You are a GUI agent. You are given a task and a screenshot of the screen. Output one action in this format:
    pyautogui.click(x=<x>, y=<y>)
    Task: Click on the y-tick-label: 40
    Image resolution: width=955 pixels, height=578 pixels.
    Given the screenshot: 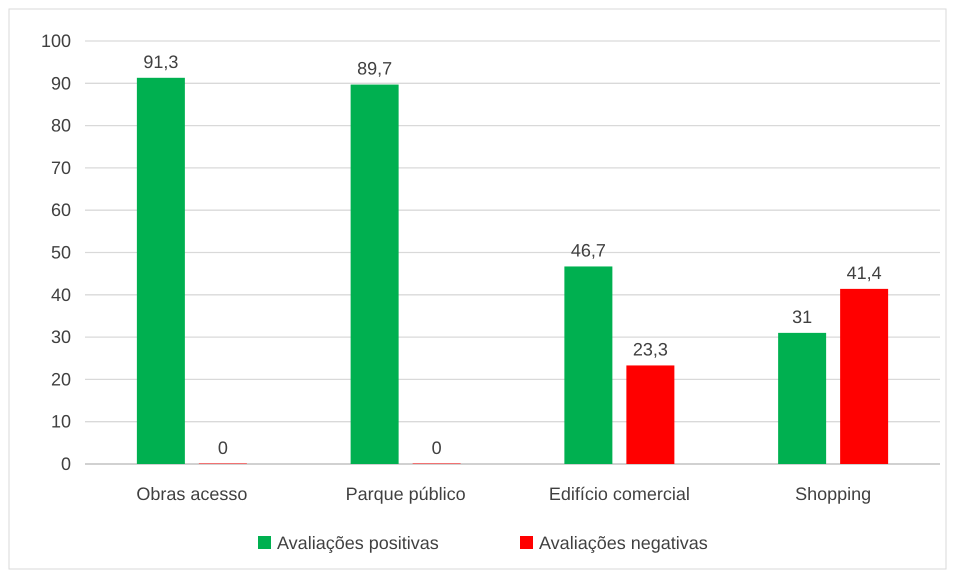 What is the action you would take?
    pyautogui.click(x=60, y=294)
    